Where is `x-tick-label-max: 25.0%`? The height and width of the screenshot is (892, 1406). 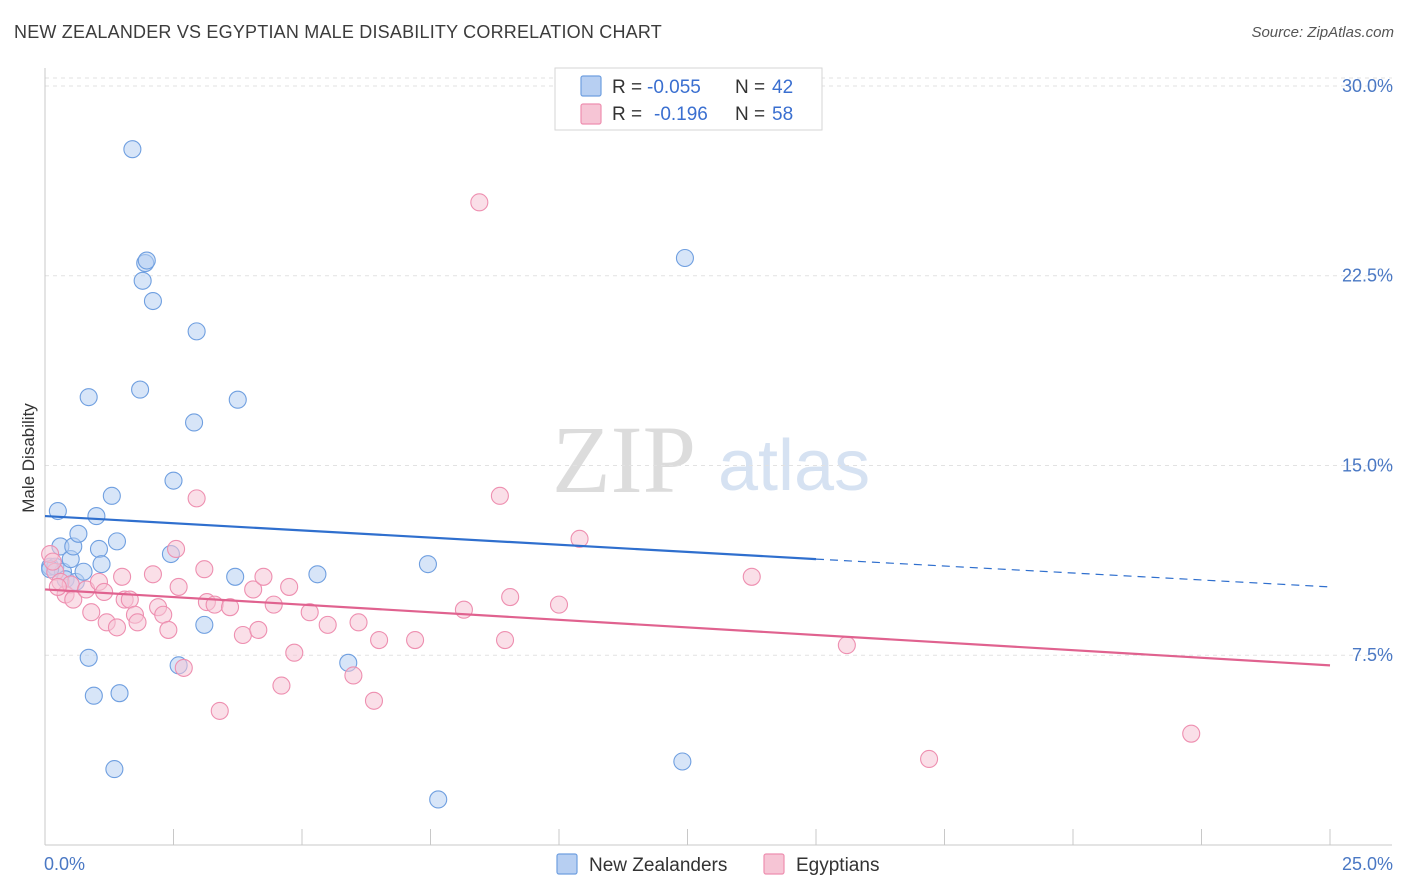 x-tick-label-max: 25.0% is located at coordinates (1367, 864).